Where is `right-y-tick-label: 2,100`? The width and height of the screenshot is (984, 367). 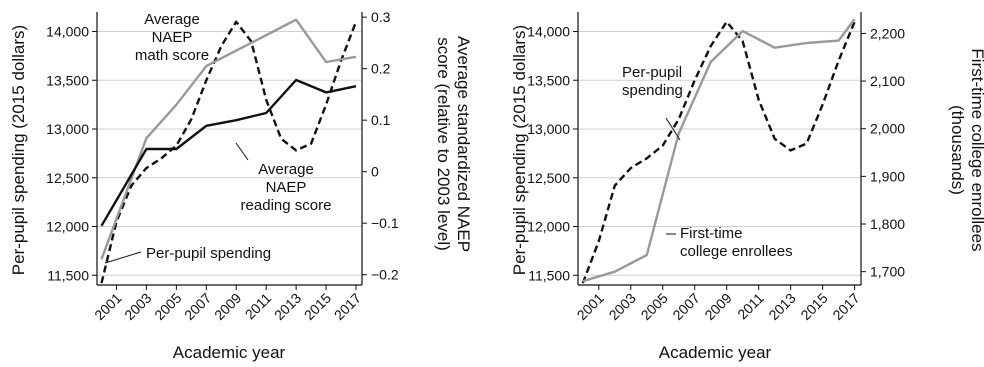
right-y-tick-label: 2,100 is located at coordinates (887, 81).